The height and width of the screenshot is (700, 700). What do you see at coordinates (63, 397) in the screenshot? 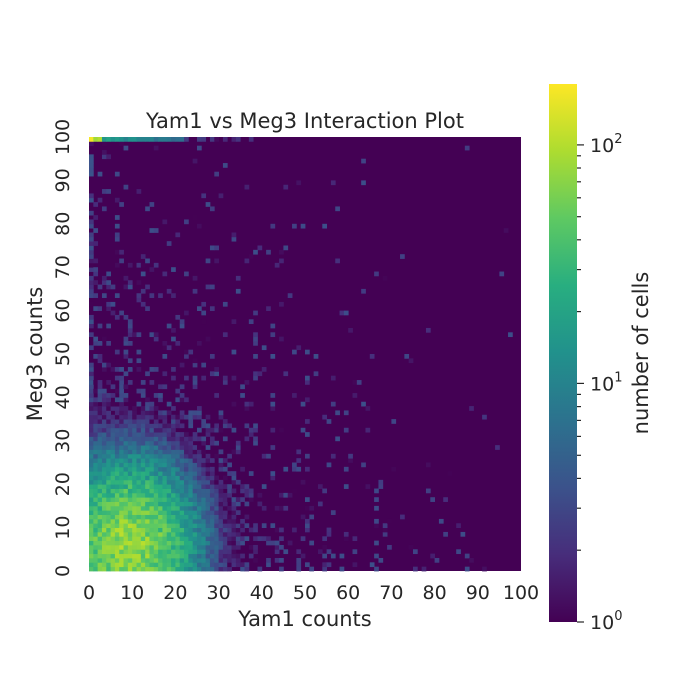
I see `y-tick-label: 40` at bounding box center [63, 397].